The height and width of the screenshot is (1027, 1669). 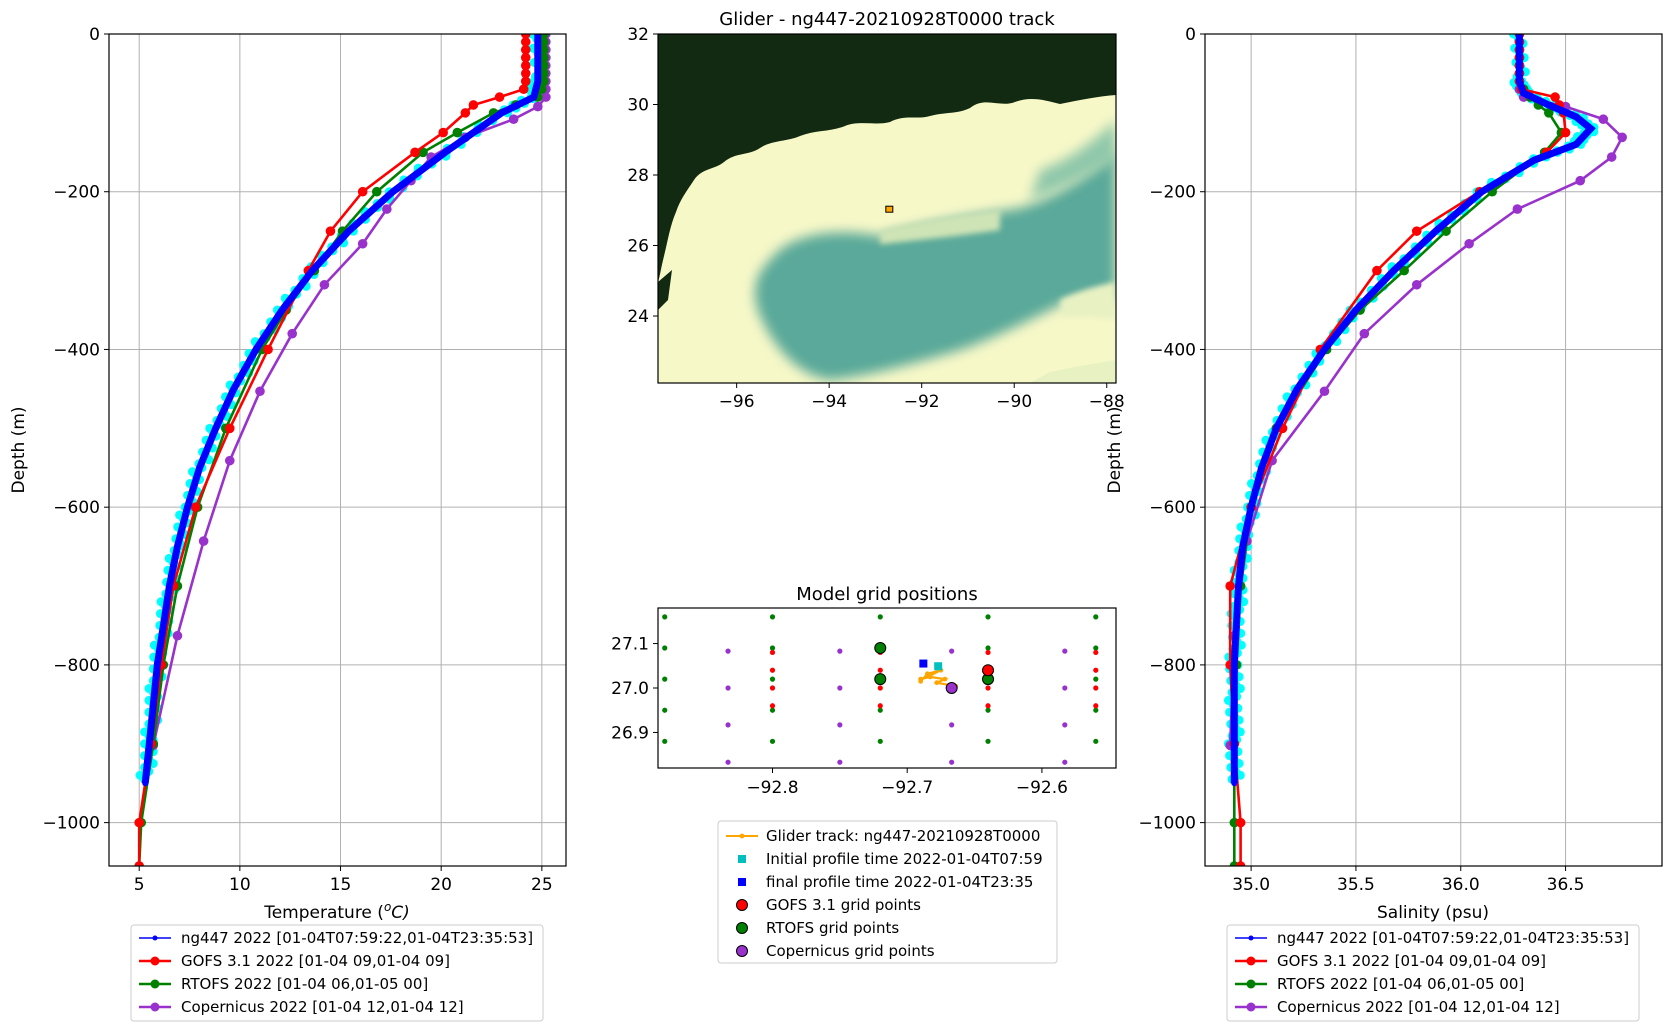 What do you see at coordinates (638, 247) in the screenshot?
I see `map-y-tick-label: 26` at bounding box center [638, 247].